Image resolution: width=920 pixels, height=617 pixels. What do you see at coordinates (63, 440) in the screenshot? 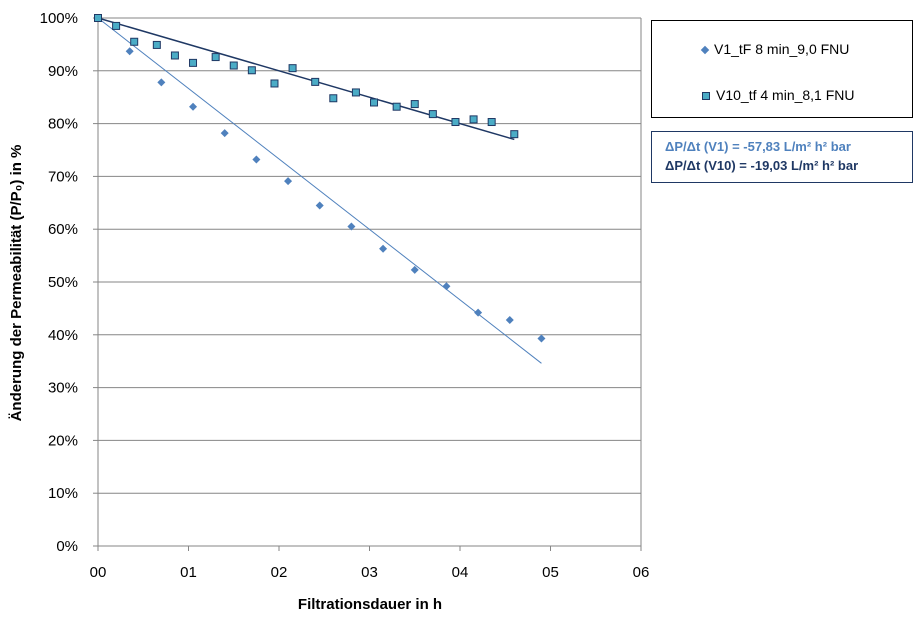
I see `y-tick-label: 20%` at bounding box center [63, 440].